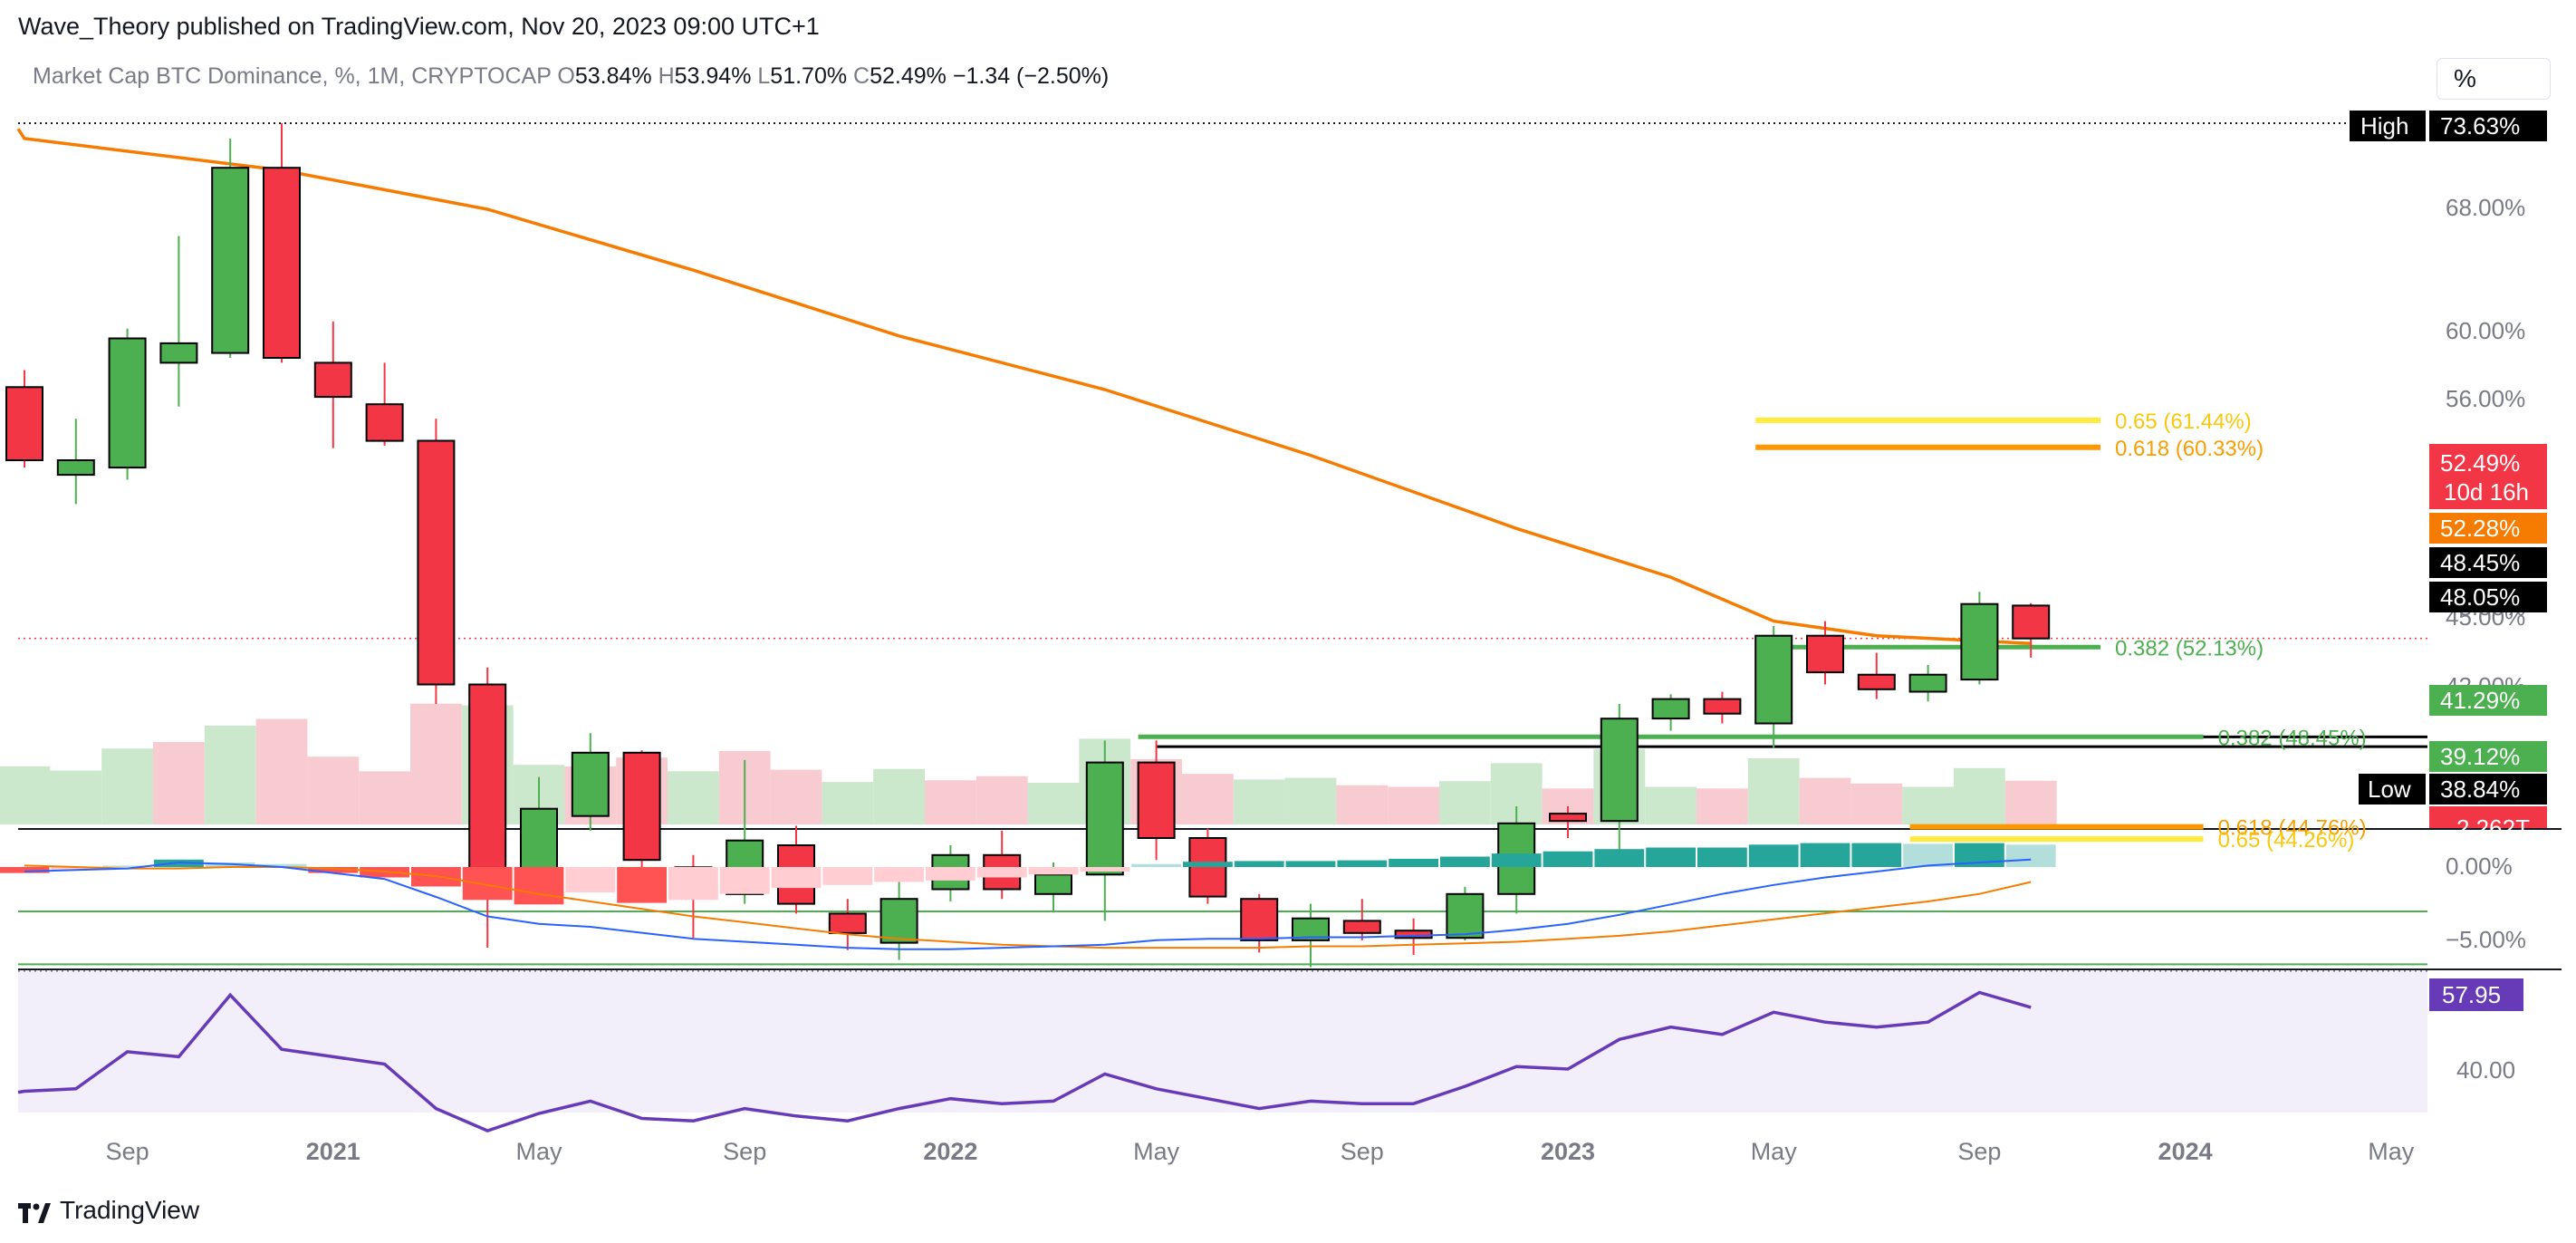 The height and width of the screenshot is (1243, 2576). I want to click on ma-price: 52.28%, so click(2480, 528).